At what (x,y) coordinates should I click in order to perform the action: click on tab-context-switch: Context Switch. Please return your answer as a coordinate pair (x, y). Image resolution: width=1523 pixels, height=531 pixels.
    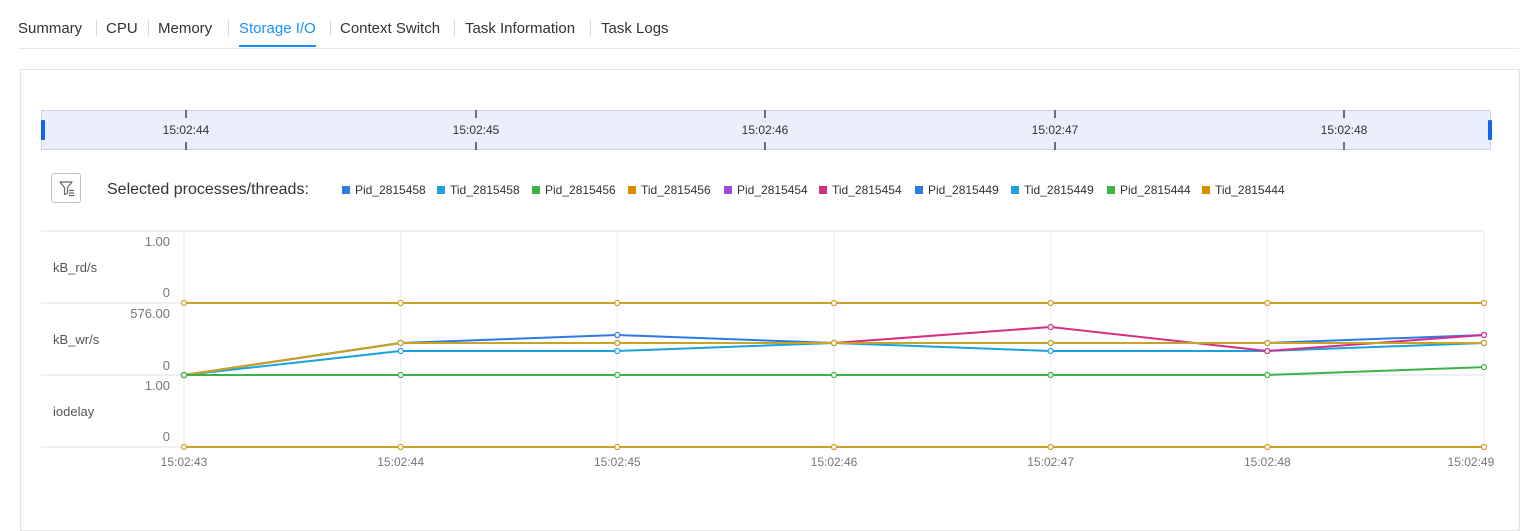
    Looking at the image, I should click on (390, 28).